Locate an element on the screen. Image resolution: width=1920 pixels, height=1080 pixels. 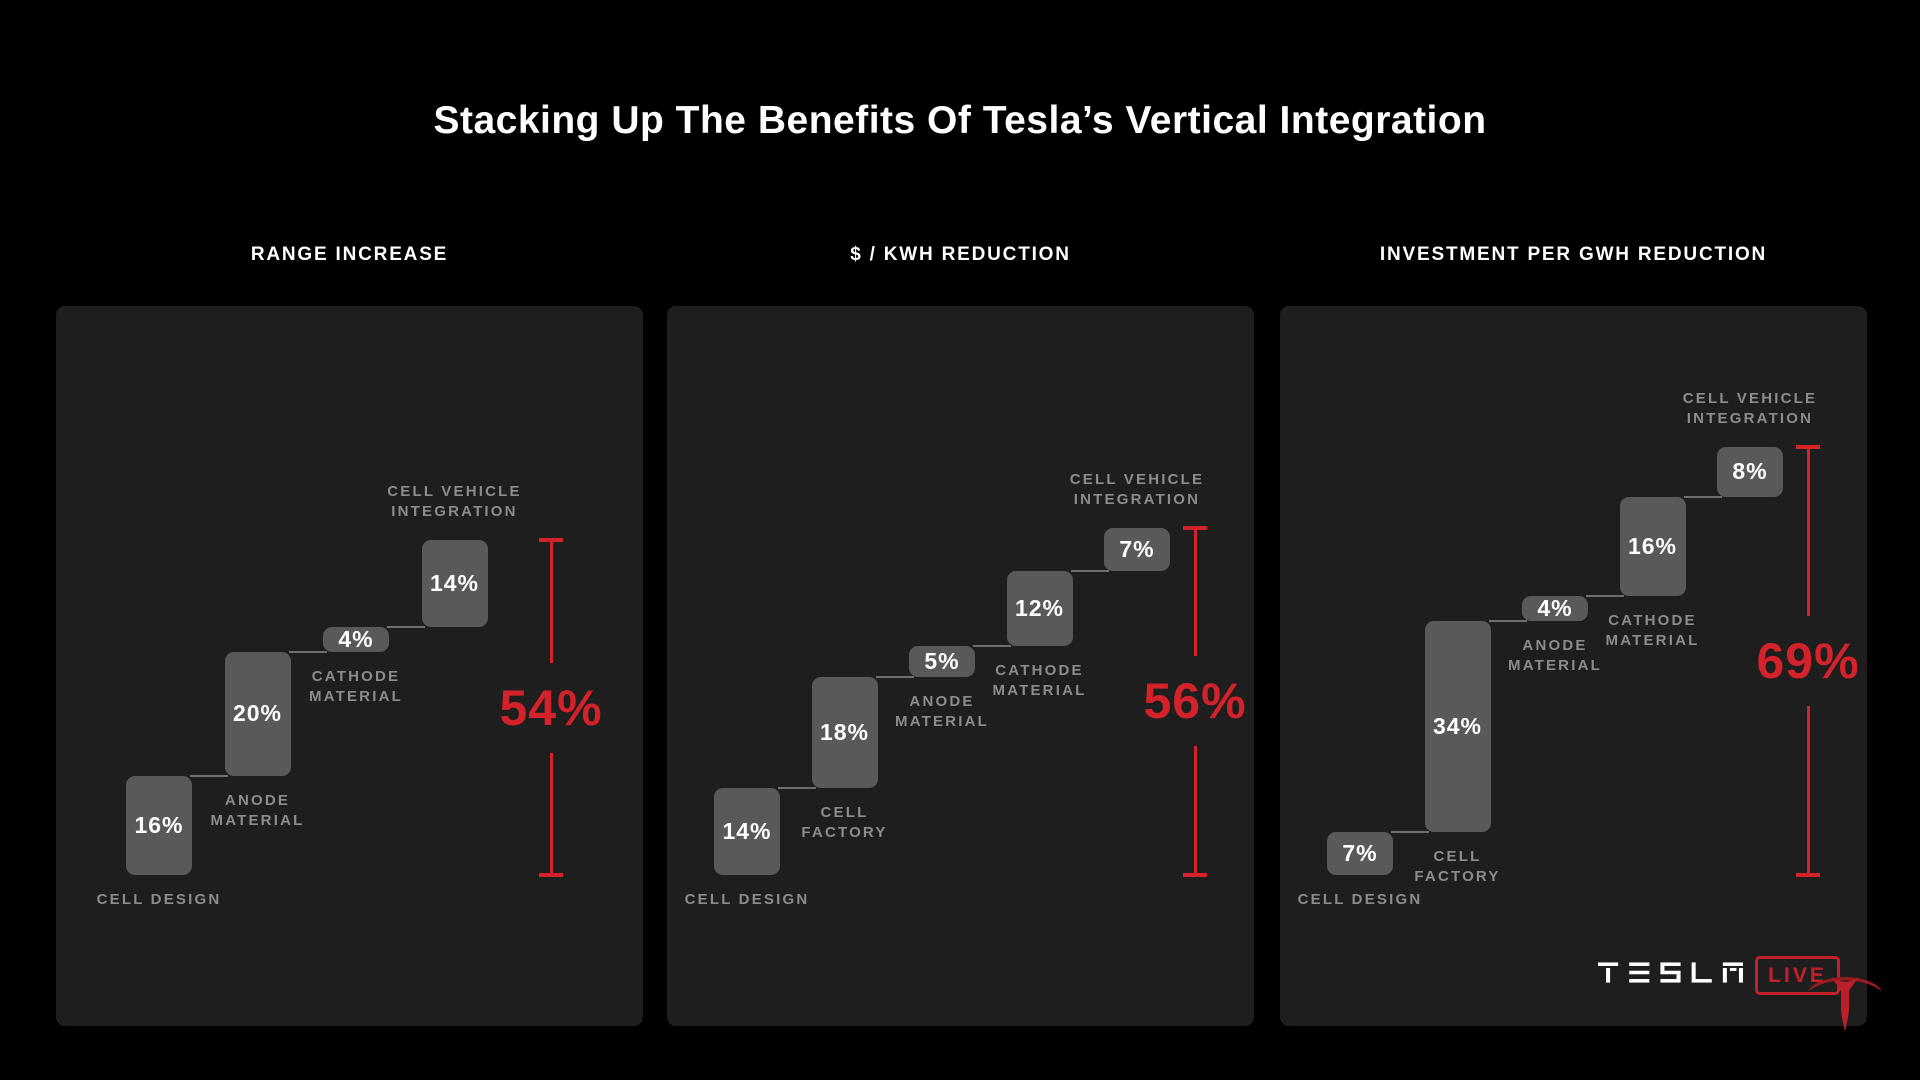
waterfall-bar-cell-design: 14% is located at coordinates (747, 831).